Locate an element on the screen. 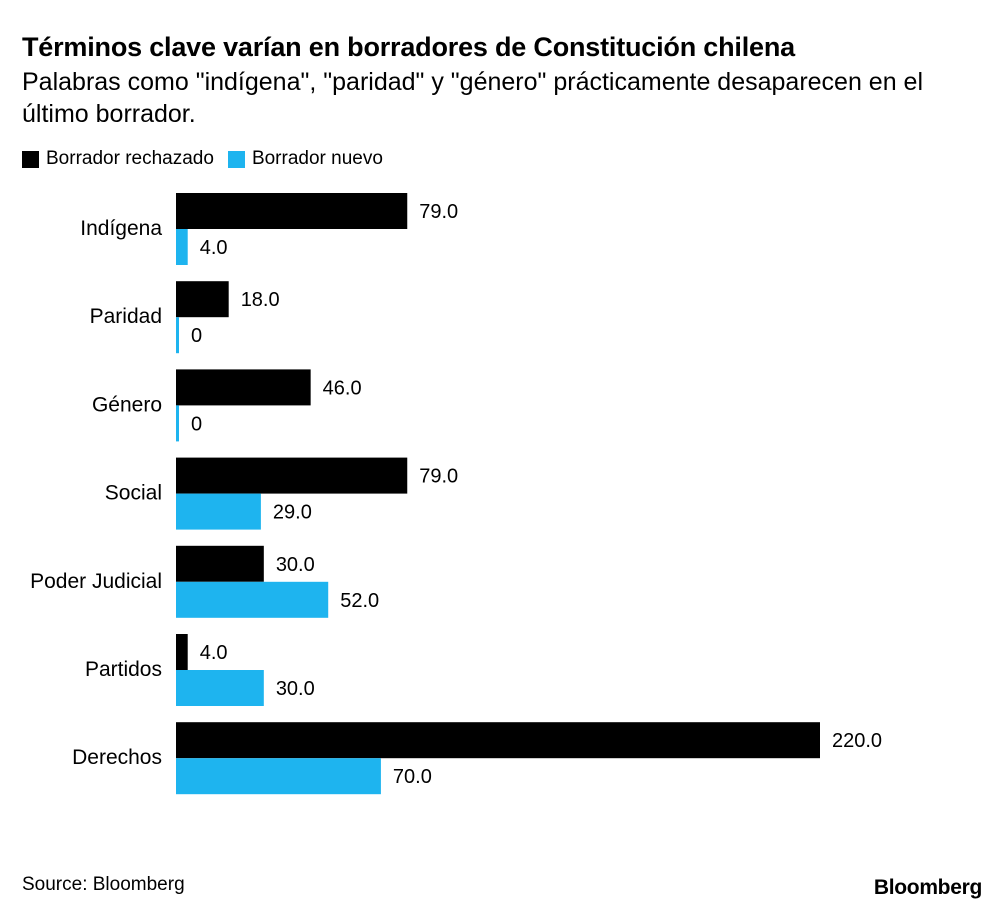 This screenshot has width=1000, height=915. bar-genero-rechazado is located at coordinates (243, 387).